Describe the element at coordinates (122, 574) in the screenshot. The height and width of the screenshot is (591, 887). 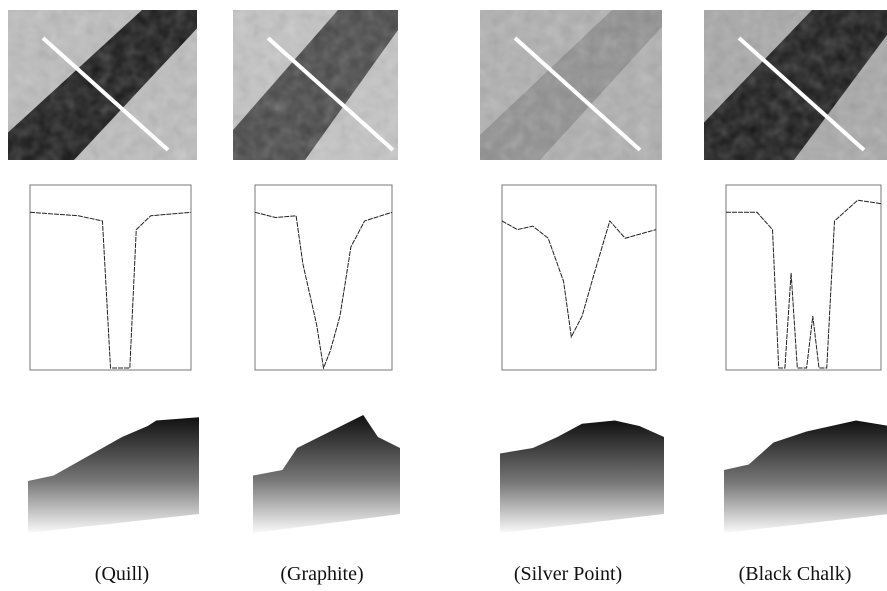
I see `caption: (Quill)` at that location.